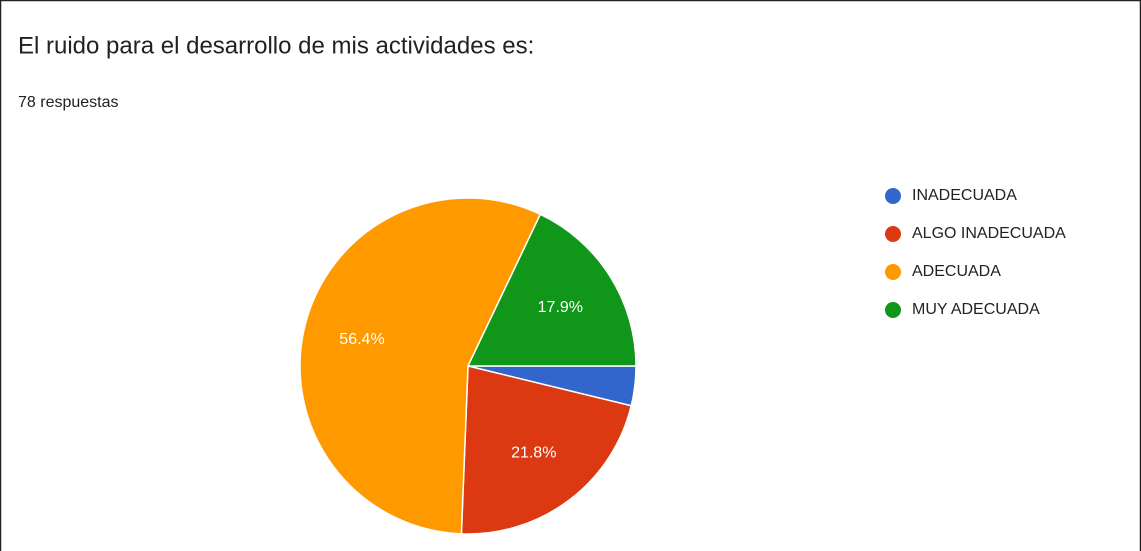  Describe the element at coordinates (68, 102) in the screenshot. I see `chart-subtitle: 78 respuestas` at that location.